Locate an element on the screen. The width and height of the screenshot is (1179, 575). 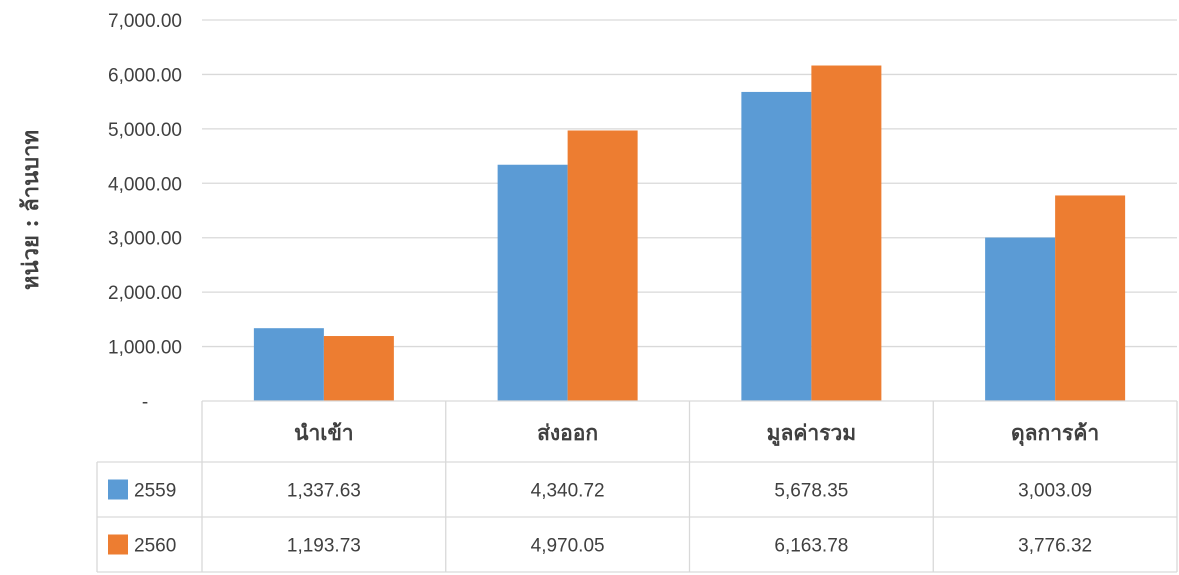
table-value: 4,340.72 is located at coordinates (568, 491).